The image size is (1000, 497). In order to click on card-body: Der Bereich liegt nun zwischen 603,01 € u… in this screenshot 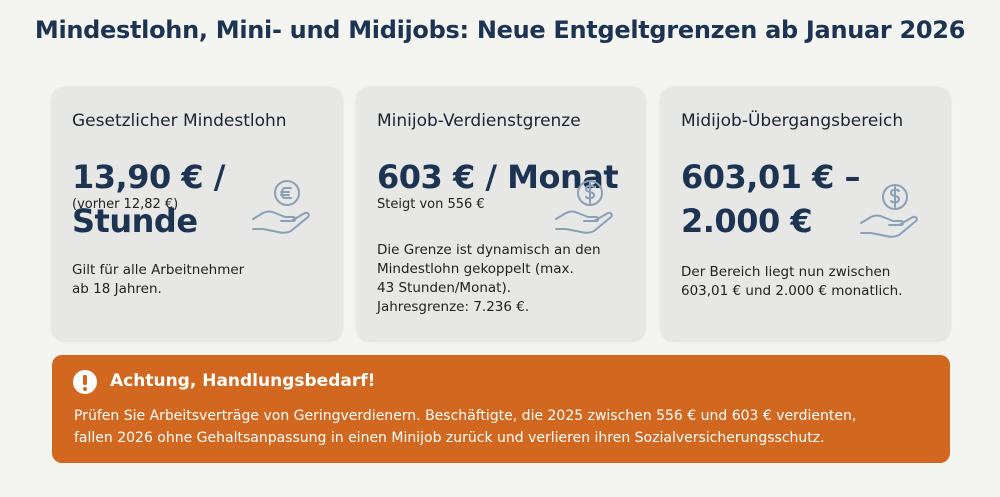, I will do `click(792, 282)`.